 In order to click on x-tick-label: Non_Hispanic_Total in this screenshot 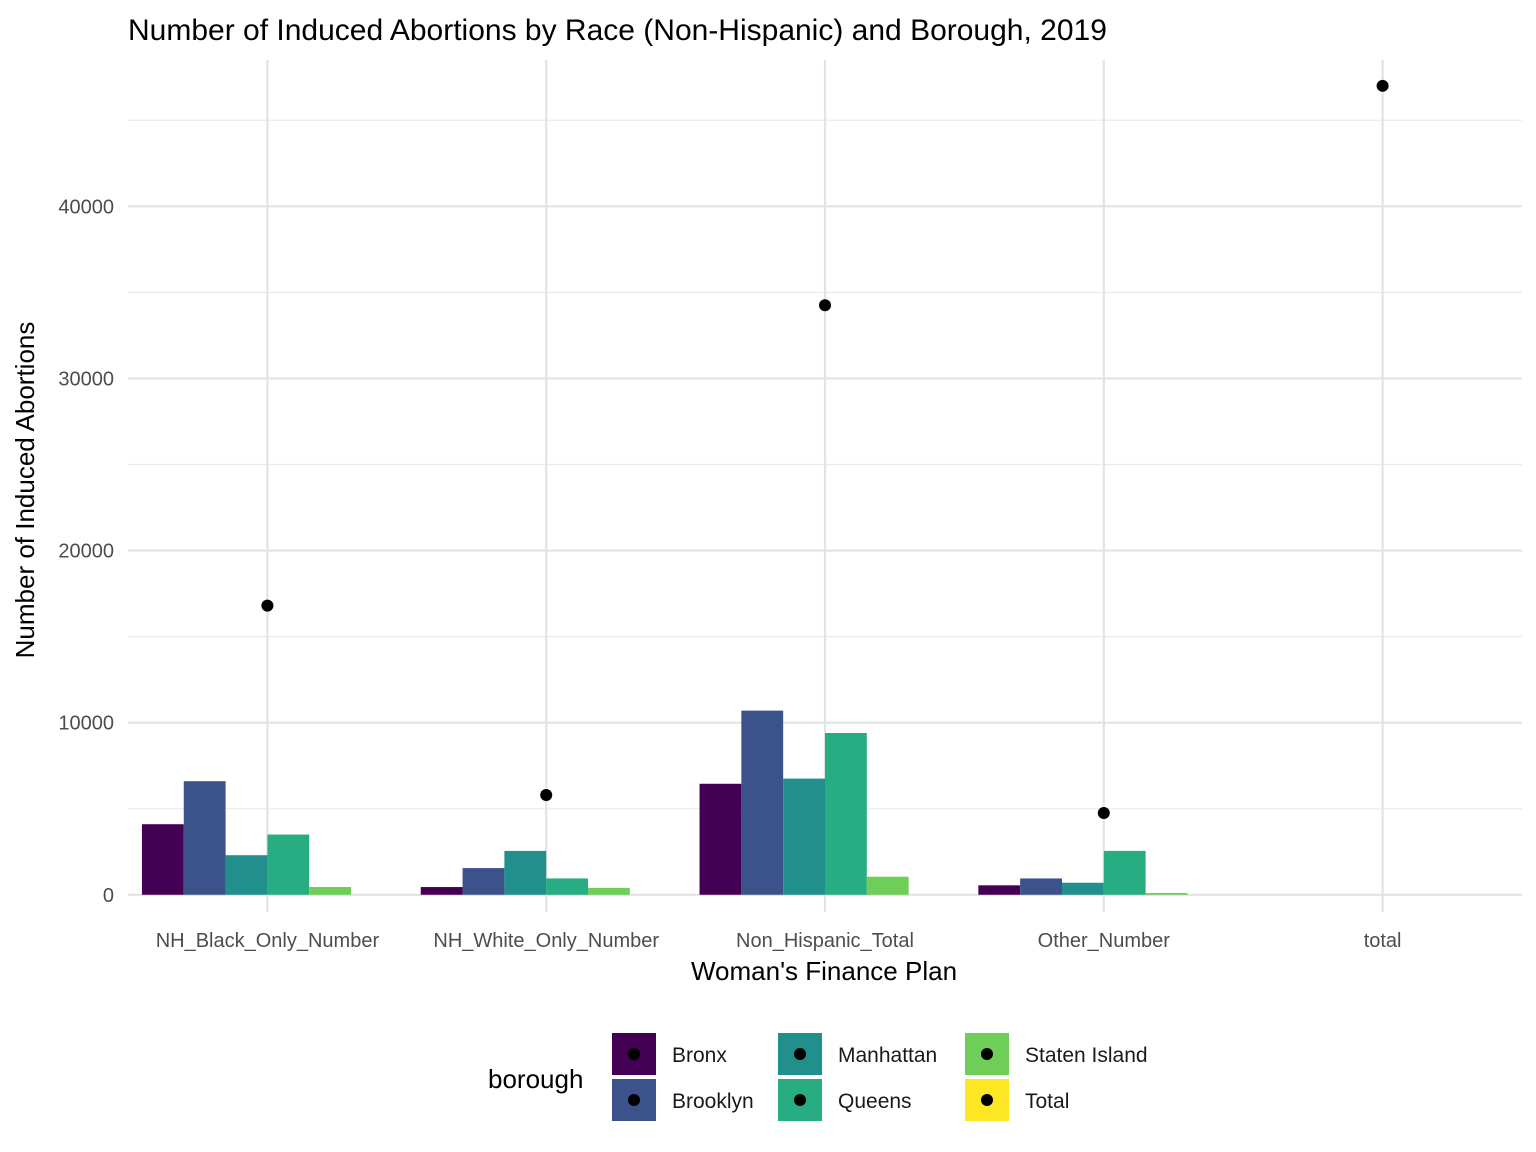, I will do `click(825, 941)`.